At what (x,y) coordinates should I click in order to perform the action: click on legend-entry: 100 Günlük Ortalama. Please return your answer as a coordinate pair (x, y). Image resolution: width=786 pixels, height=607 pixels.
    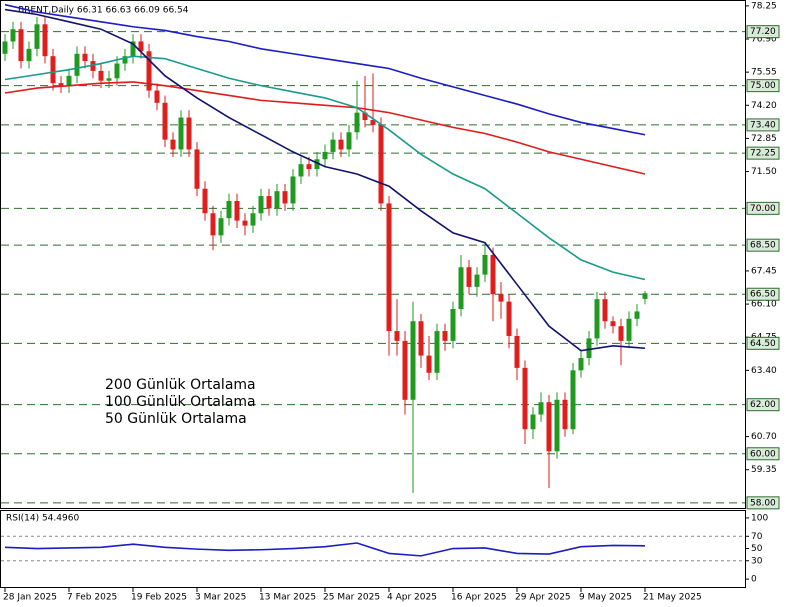
    Looking at the image, I should click on (180, 402).